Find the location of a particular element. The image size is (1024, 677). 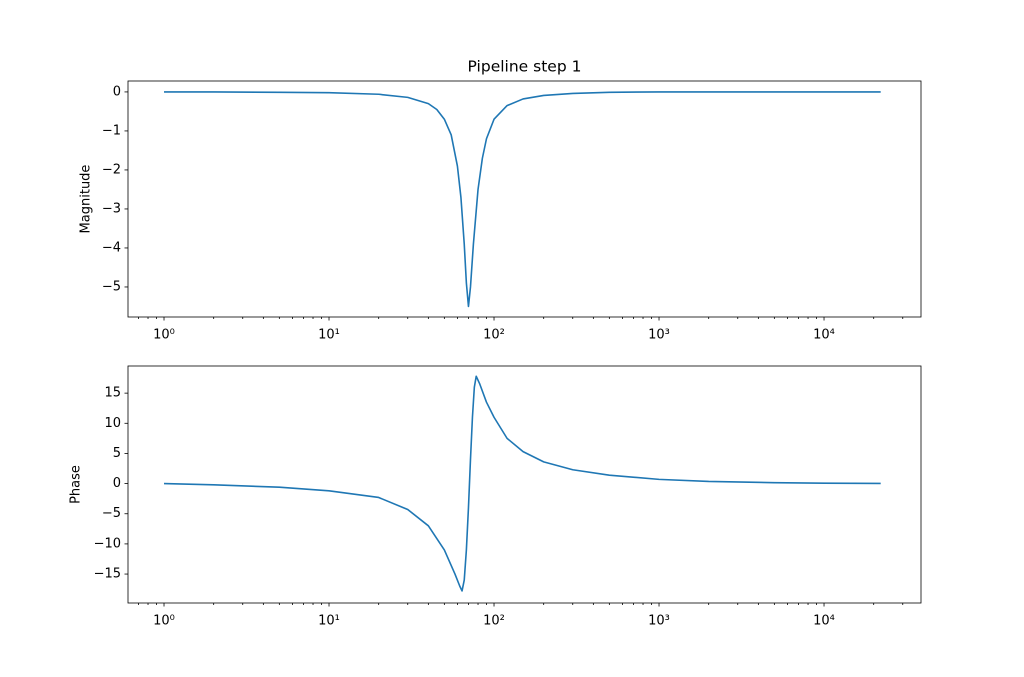

y-tick-label: 5 is located at coordinates (117, 453).